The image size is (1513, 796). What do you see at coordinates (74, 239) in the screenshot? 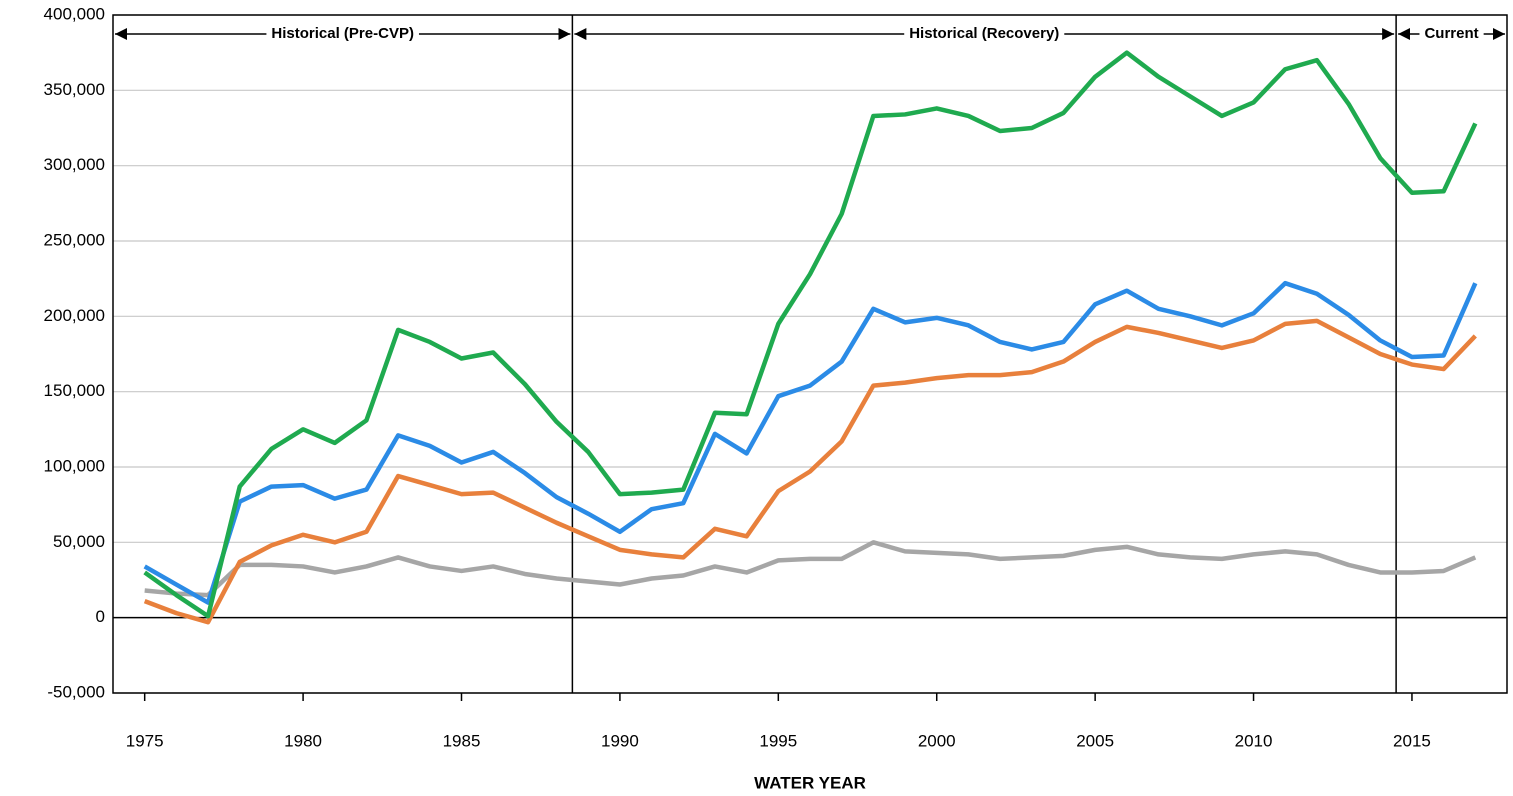
I see `y-tick-label: 250,000` at bounding box center [74, 239].